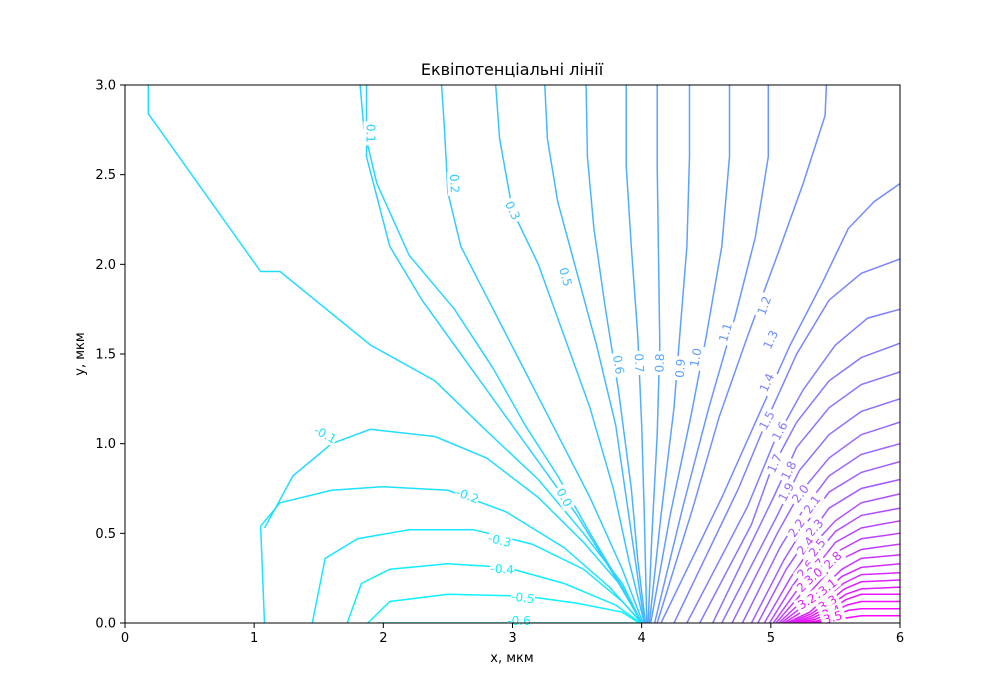 This screenshot has width=1000, height=700. Describe the element at coordinates (512, 69) in the screenshot. I see `chart-title: Еквіпотенціальні лінії` at that location.